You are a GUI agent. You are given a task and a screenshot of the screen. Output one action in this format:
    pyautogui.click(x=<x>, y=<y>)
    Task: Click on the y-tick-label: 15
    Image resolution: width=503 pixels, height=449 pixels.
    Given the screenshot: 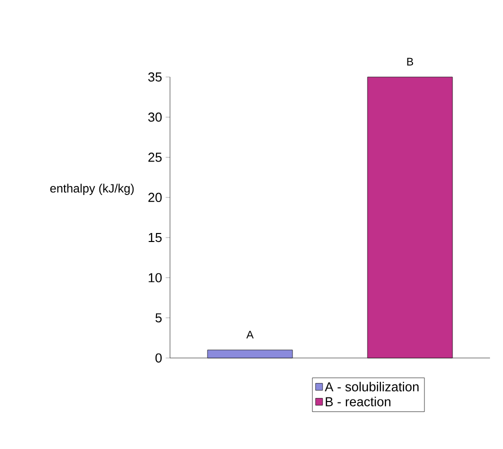 What is the action you would take?
    pyautogui.click(x=155, y=237)
    